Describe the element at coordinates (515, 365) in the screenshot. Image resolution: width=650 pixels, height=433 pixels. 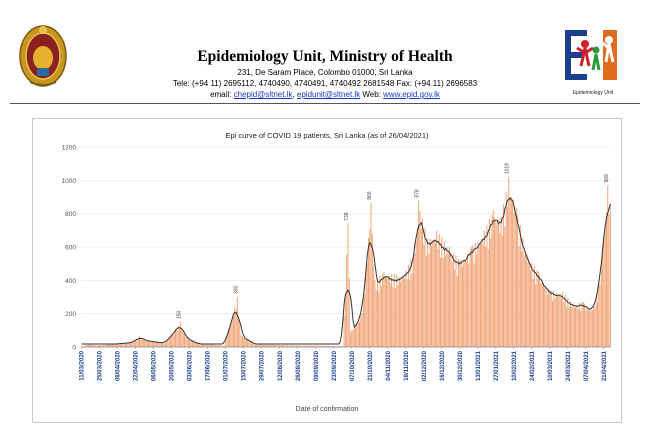
I see `x-tick-label: 10/02/2021` at that location.